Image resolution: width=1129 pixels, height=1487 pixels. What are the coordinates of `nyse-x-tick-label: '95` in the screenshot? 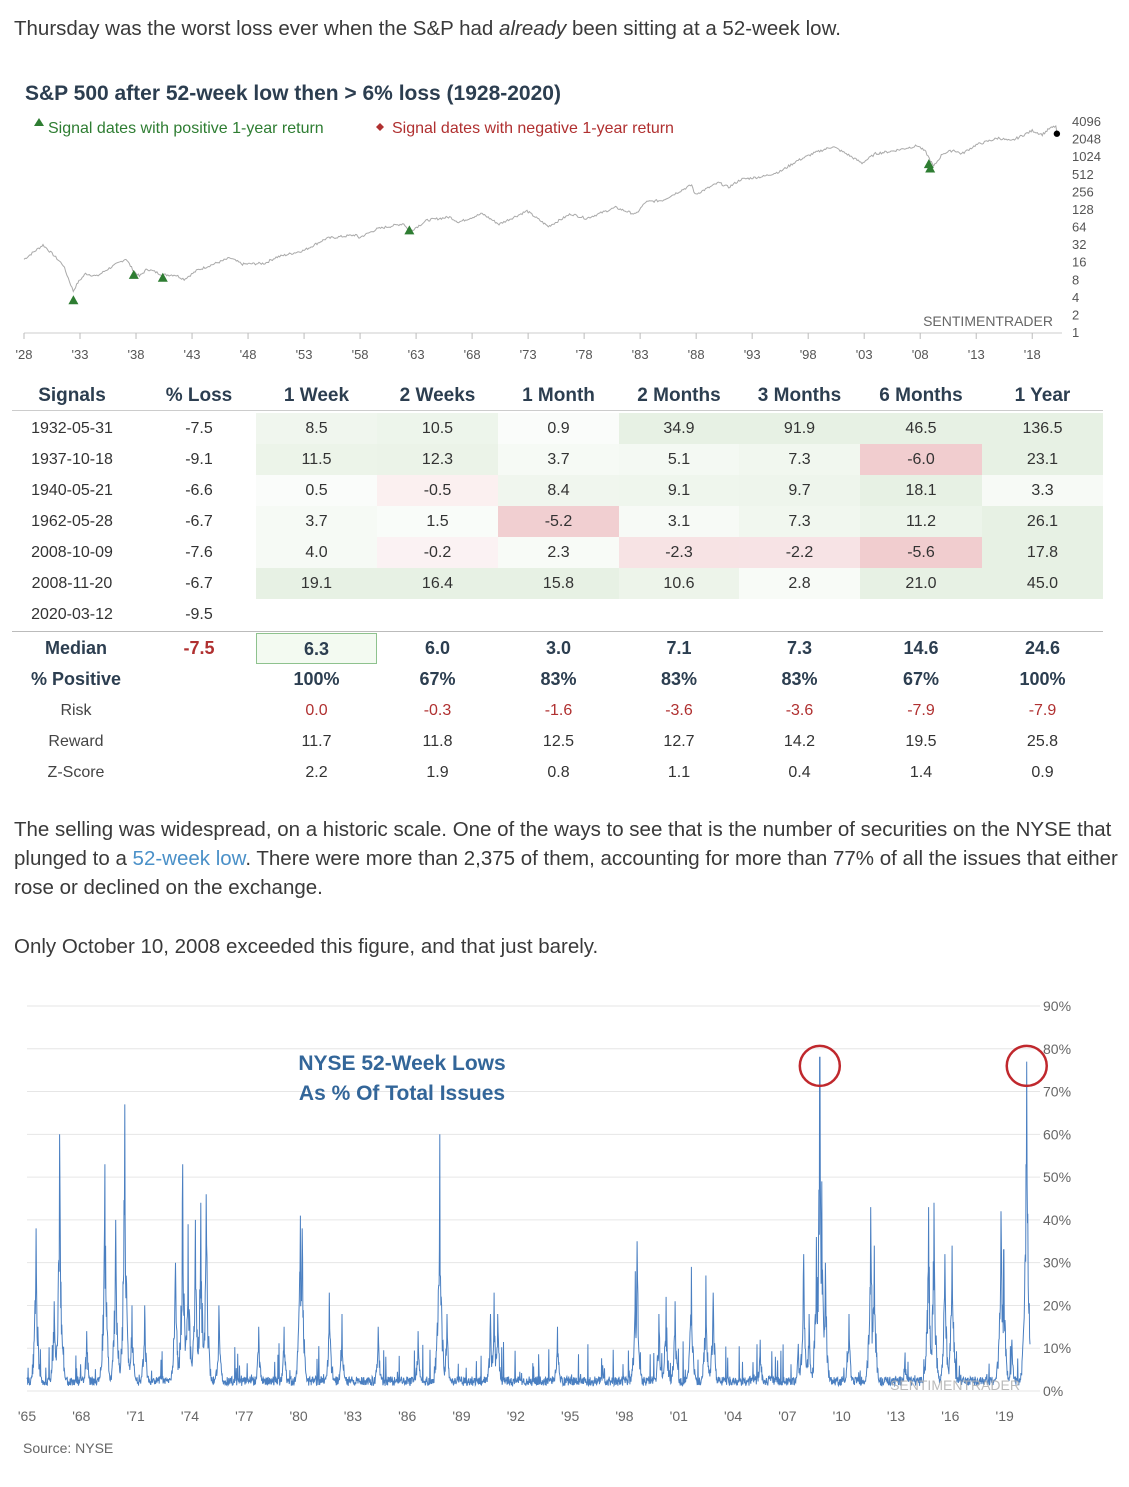 It's located at (570, 1416).